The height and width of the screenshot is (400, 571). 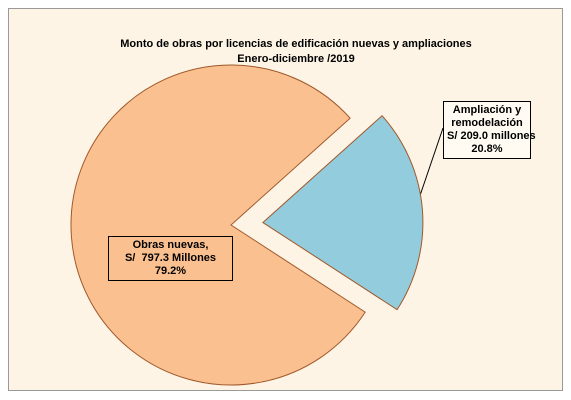 I want to click on label-percent: 79.2%, so click(x=170, y=271).